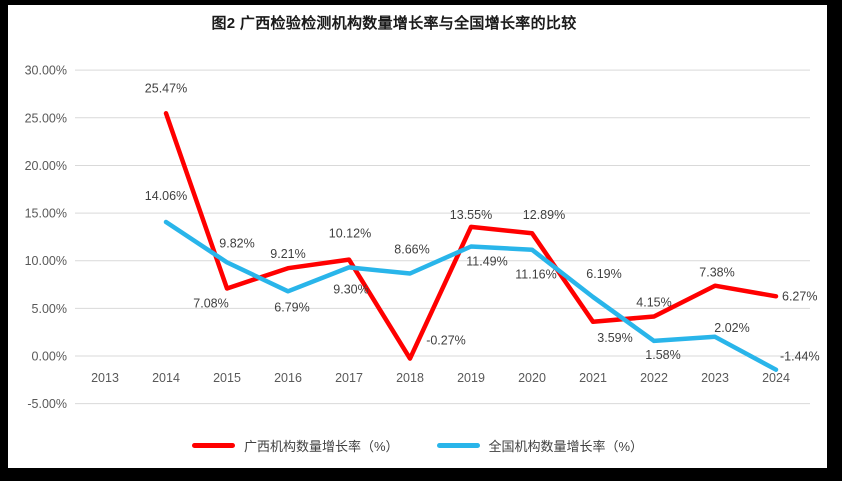  What do you see at coordinates (105, 378) in the screenshot?
I see `x-tick-label: 2013` at bounding box center [105, 378].